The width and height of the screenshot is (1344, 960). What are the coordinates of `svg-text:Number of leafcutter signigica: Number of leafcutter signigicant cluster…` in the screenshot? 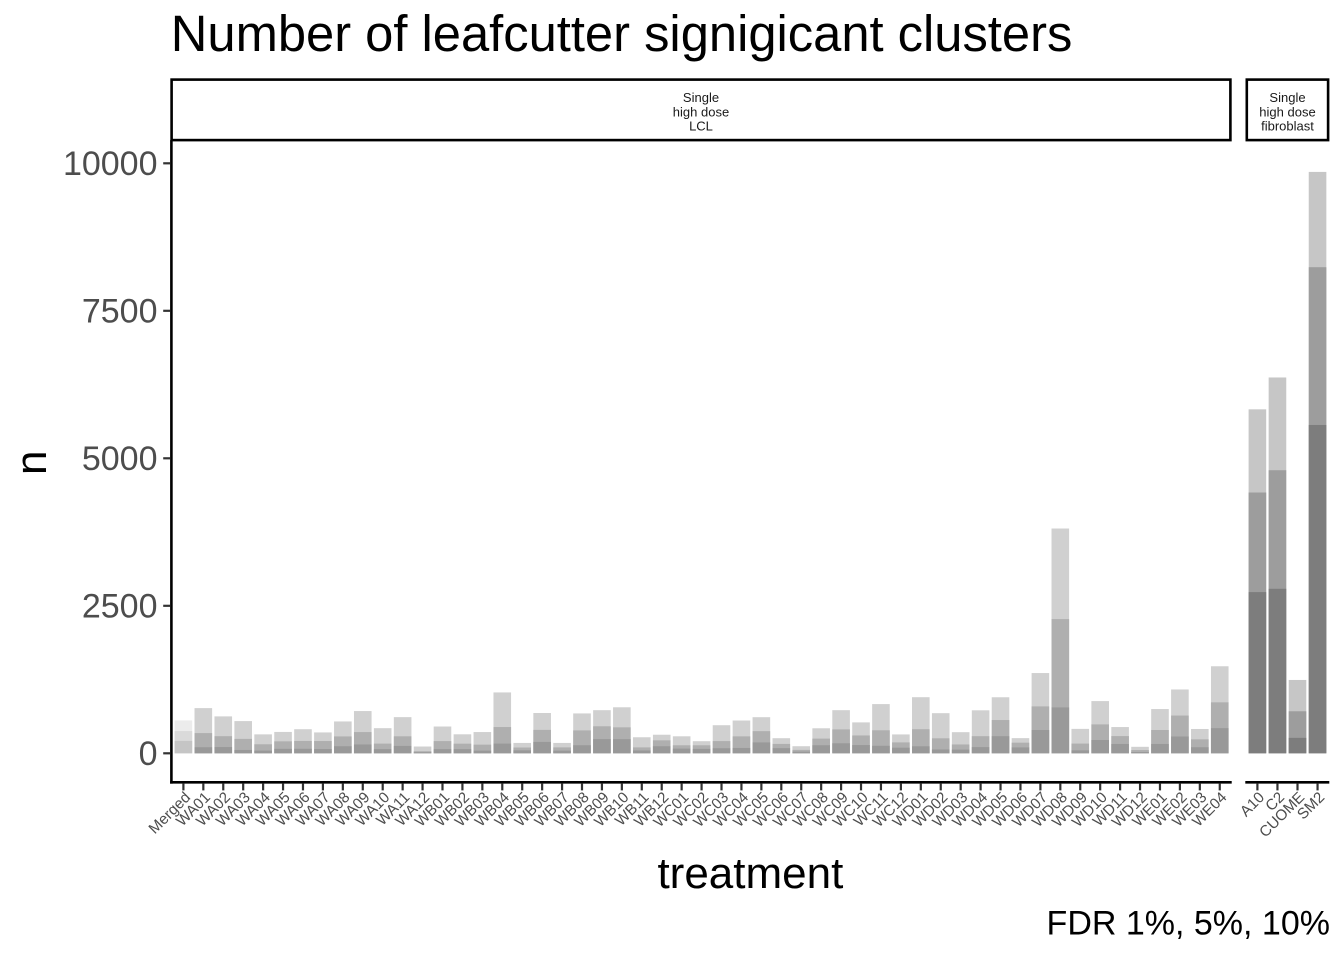 It's located at (622, 33).